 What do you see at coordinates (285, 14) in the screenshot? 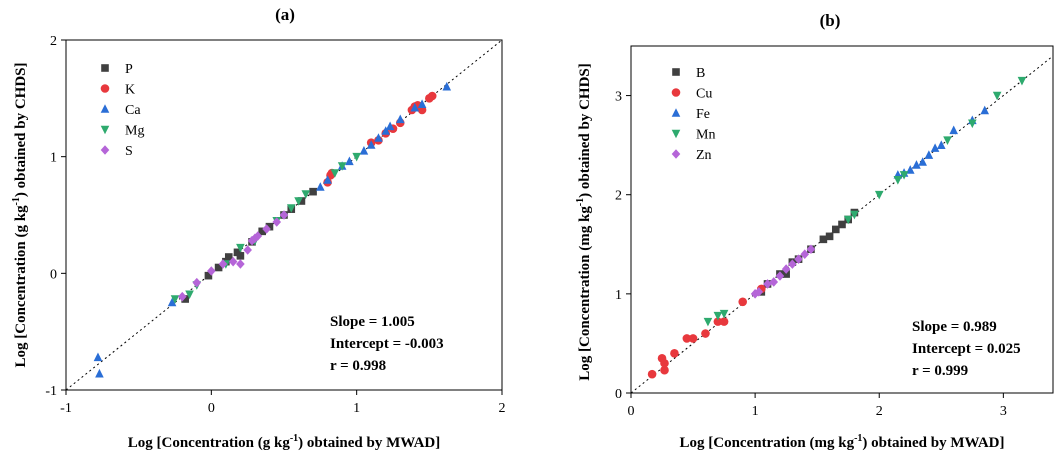
I see `panel-label-a: (a)` at bounding box center [285, 14].